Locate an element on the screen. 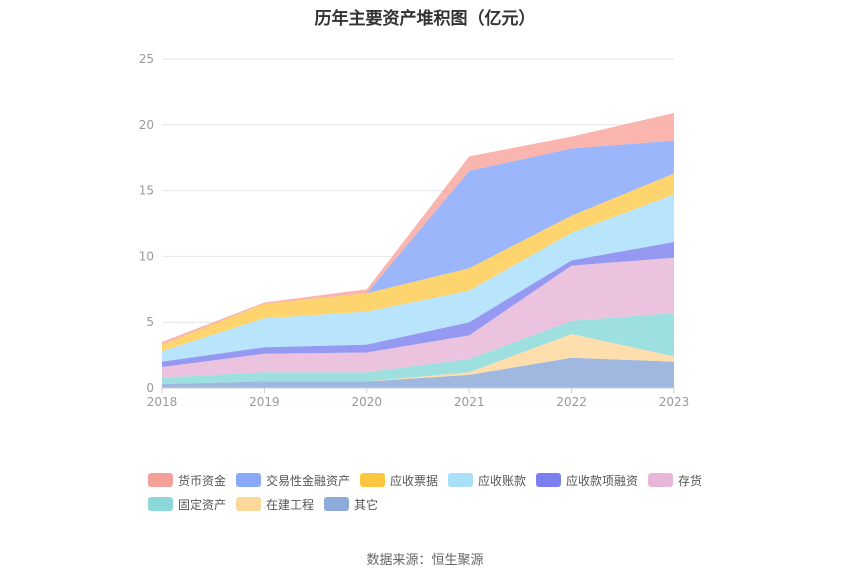 The image size is (850, 574). legend-item: 应收账款 is located at coordinates (487, 480).